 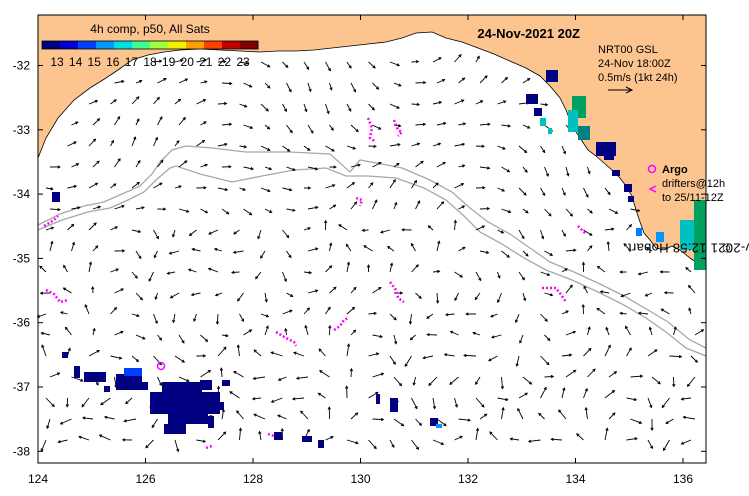 What do you see at coordinates (188, 62) in the screenshot?
I see `colorbar-tick: 20` at bounding box center [188, 62].